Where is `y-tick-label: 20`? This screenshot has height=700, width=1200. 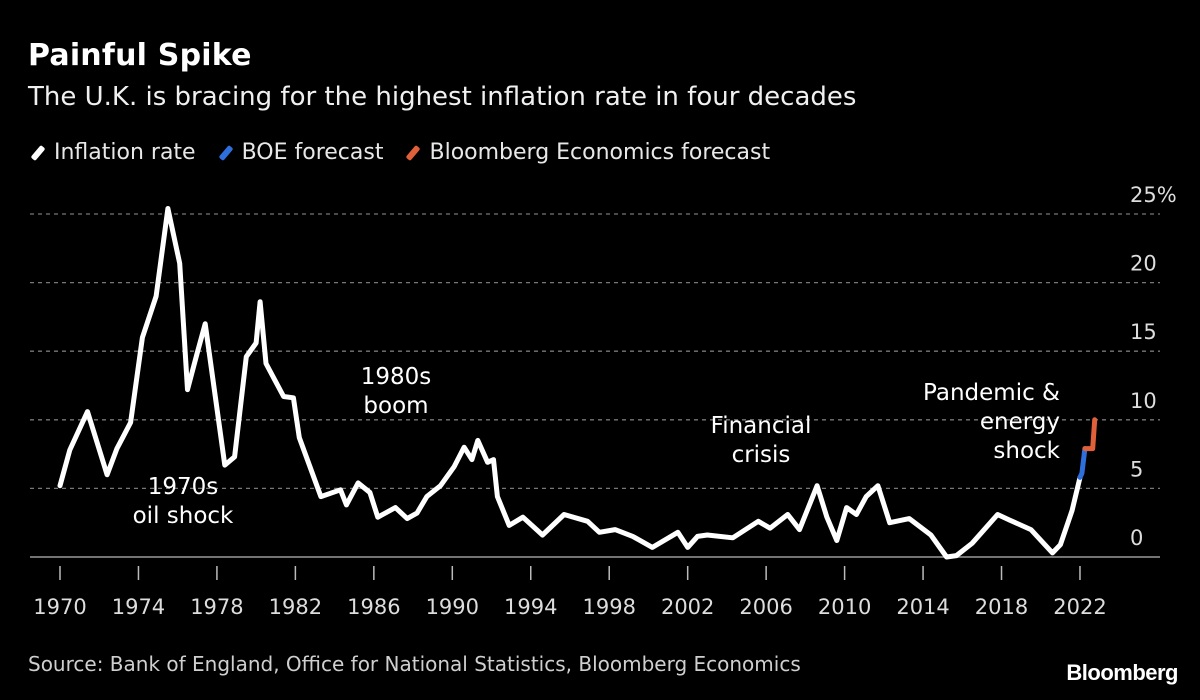 y-tick-label: 20 is located at coordinates (1143, 264).